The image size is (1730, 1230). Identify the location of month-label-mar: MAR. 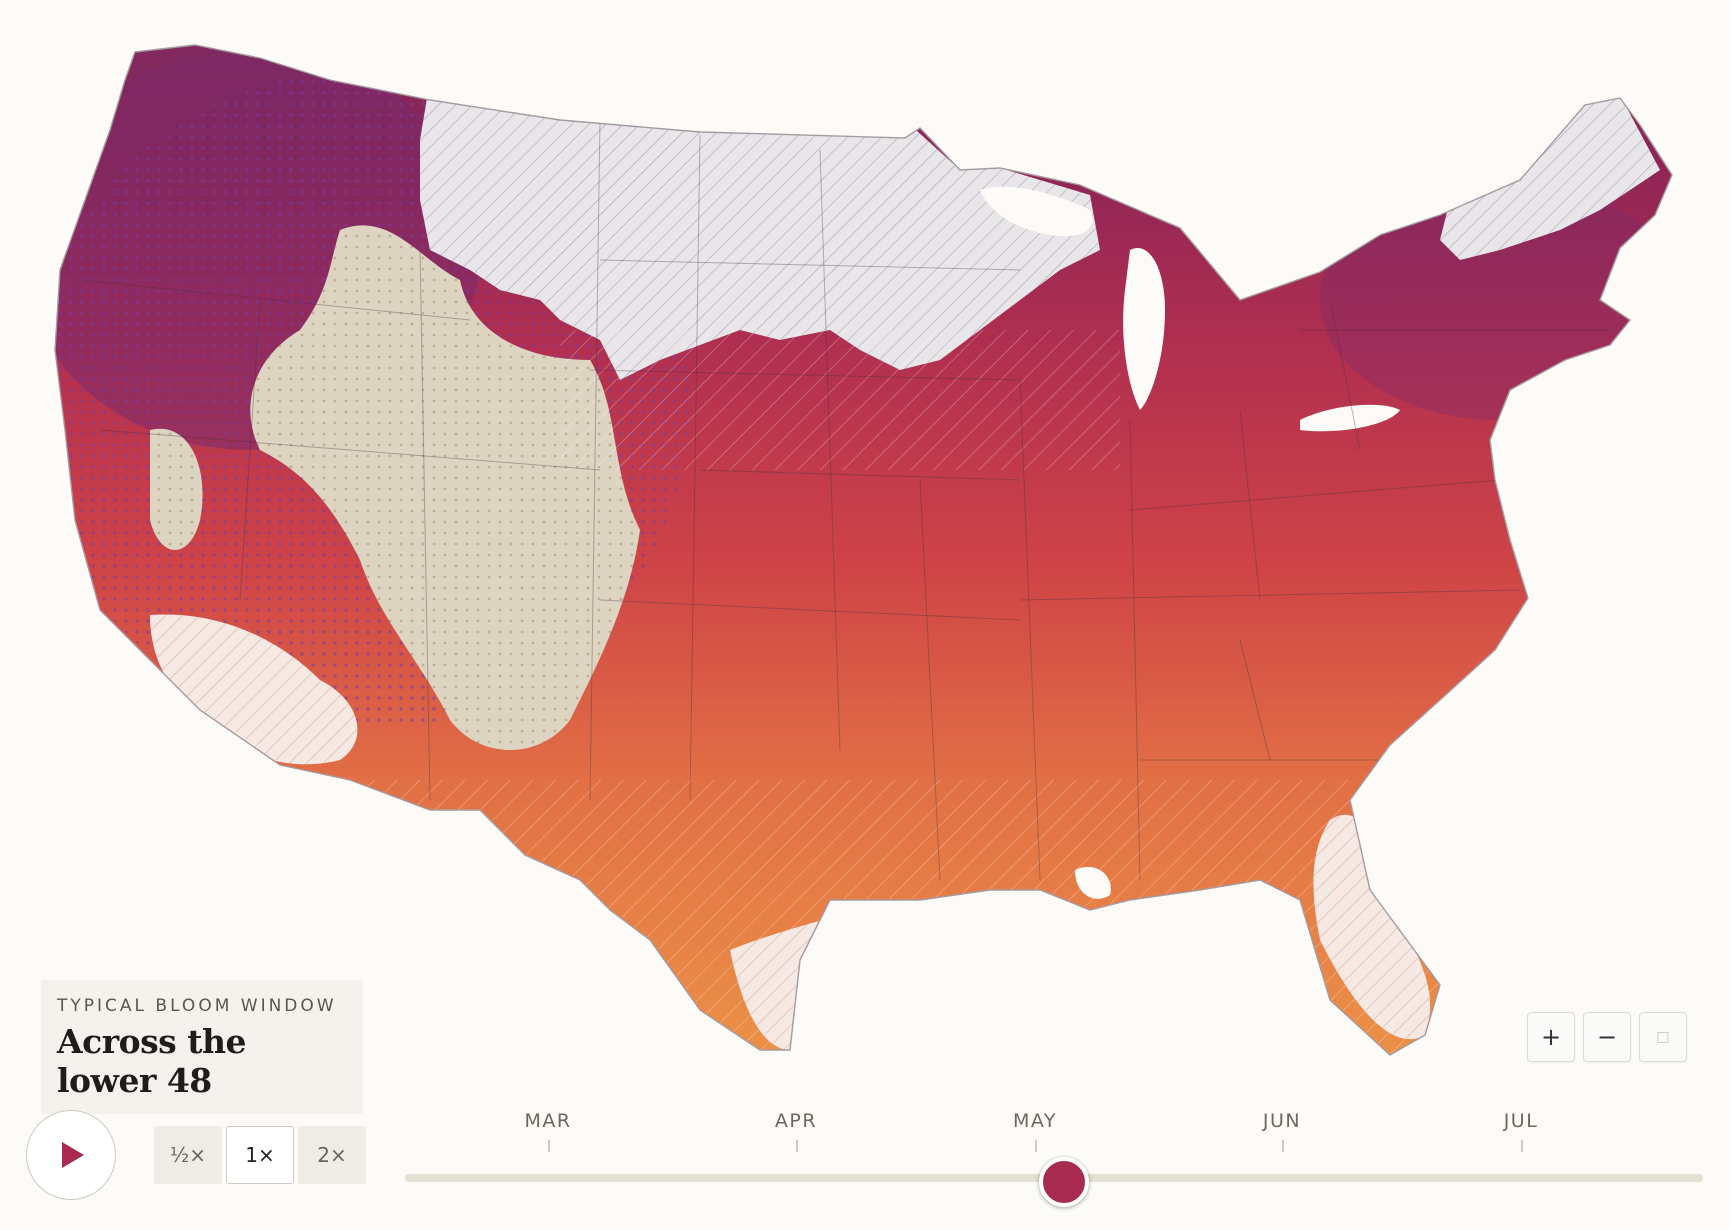
(548, 1121).